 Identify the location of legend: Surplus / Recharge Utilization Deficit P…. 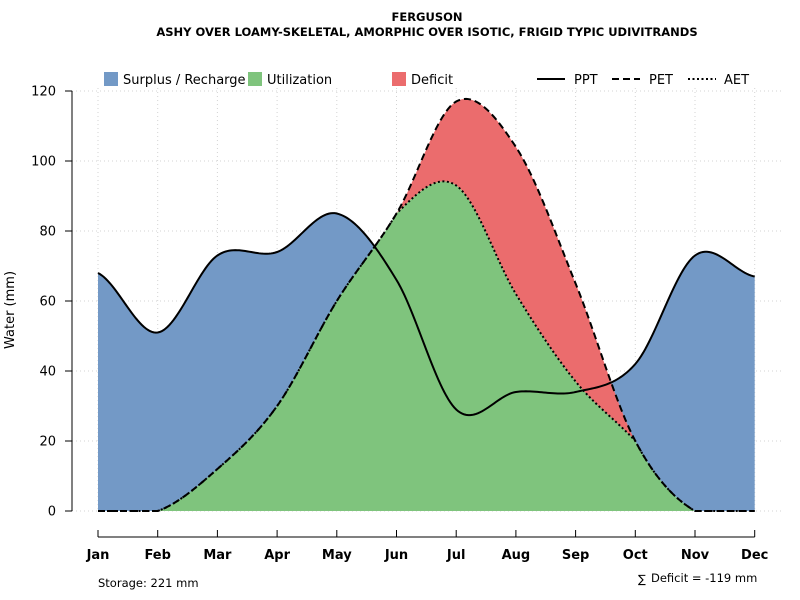
(426, 80).